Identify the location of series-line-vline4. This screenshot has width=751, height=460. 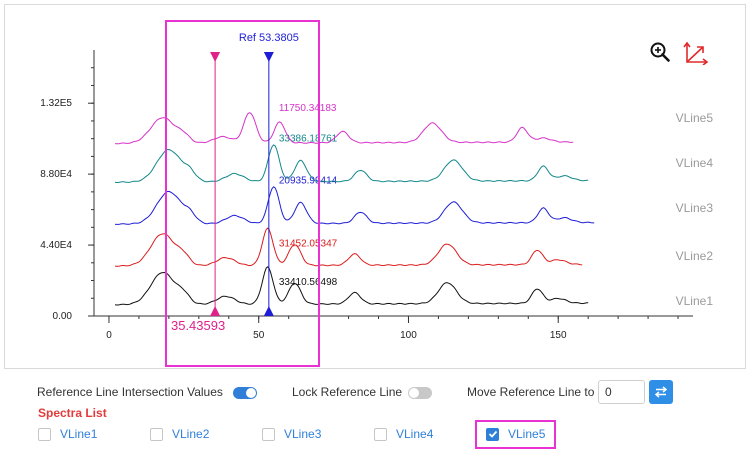
(351, 163).